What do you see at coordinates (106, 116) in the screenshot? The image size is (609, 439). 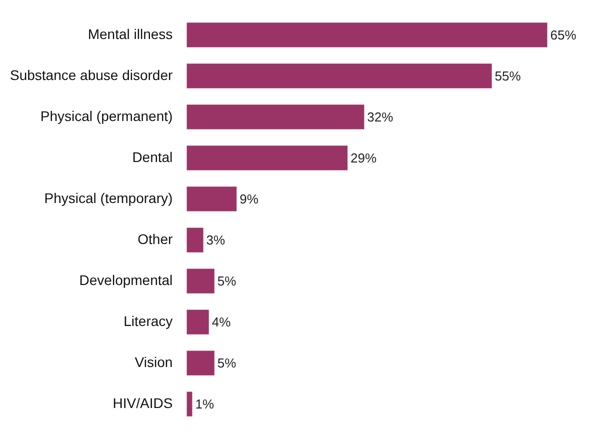 I see `y-tick-label: Physical (permanent)` at bounding box center [106, 116].